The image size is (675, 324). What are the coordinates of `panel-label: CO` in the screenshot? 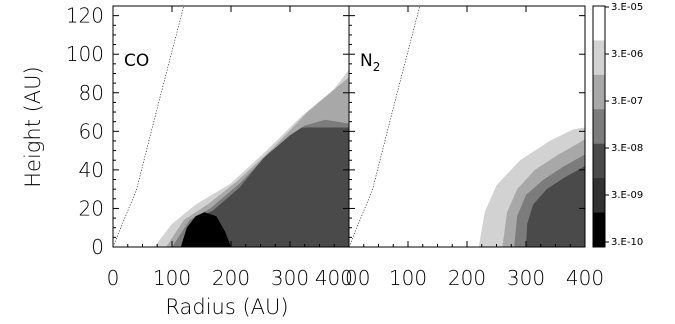 It's located at (136, 61).